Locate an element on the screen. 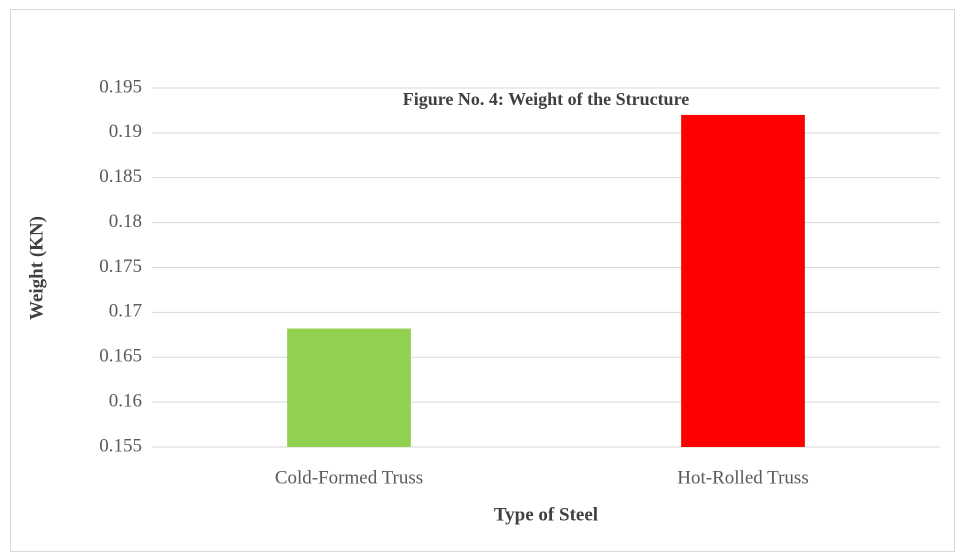 This screenshot has height=555, width=957. y-tick-label: 0.185 is located at coordinates (120, 176).